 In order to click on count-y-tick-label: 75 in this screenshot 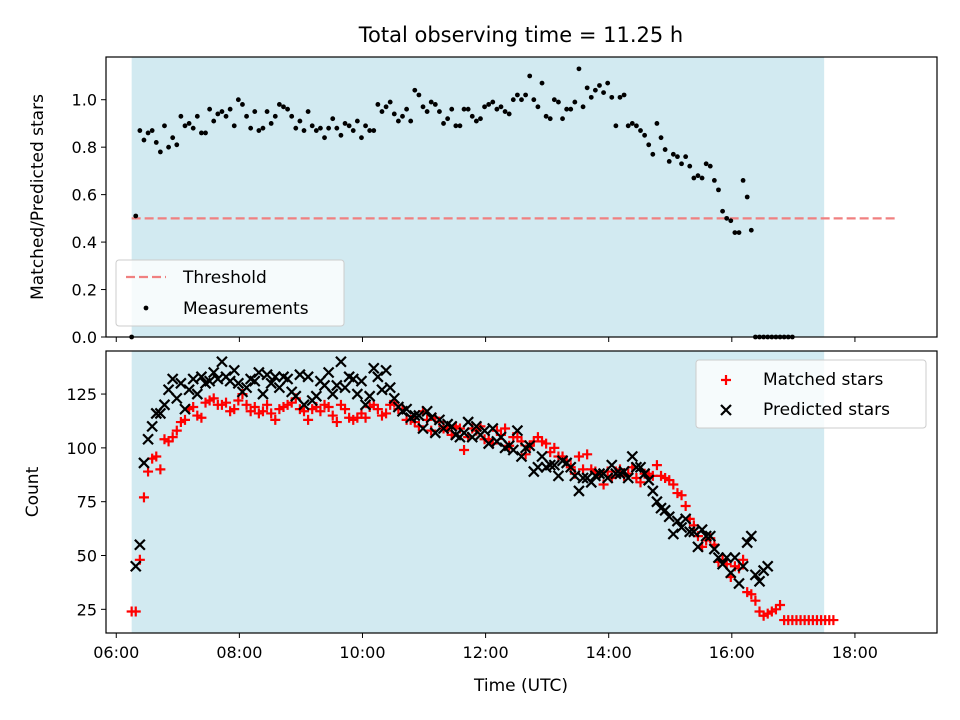, I will do `click(87, 502)`.